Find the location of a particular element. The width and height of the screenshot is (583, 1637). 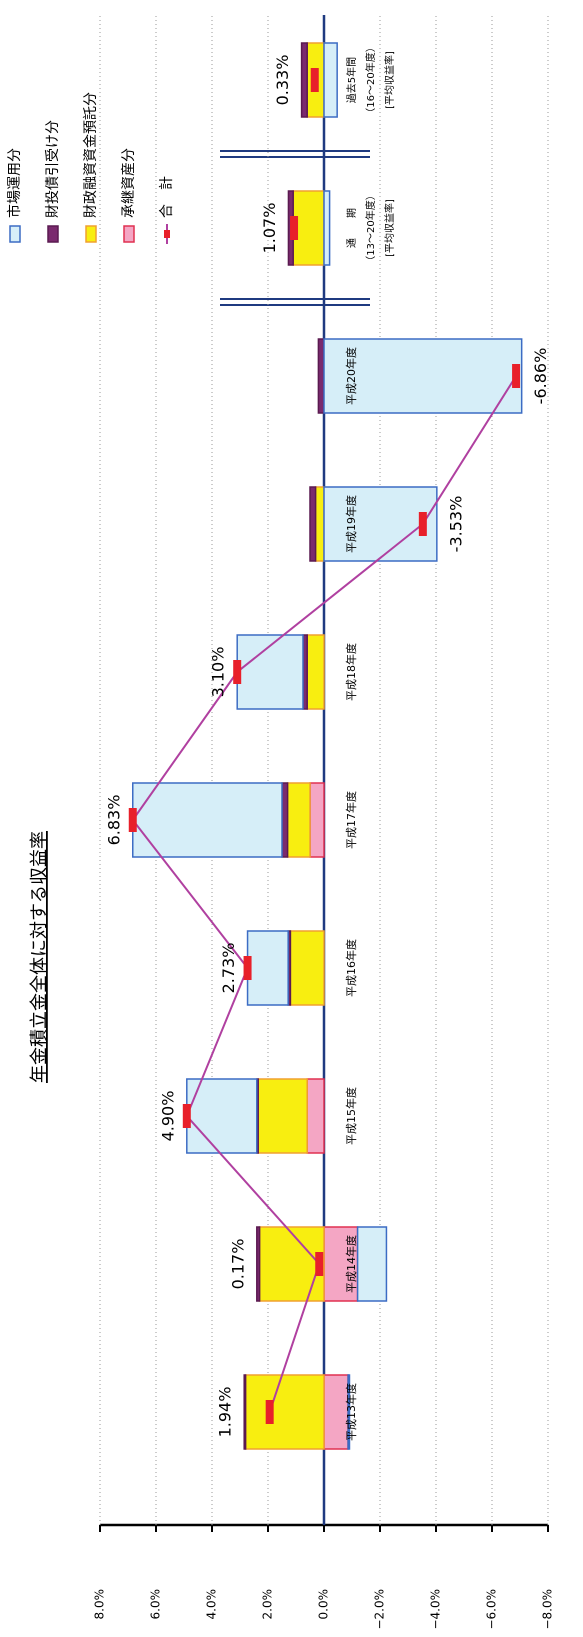

category-label: （16～20年度） is located at coordinates (370, 79).